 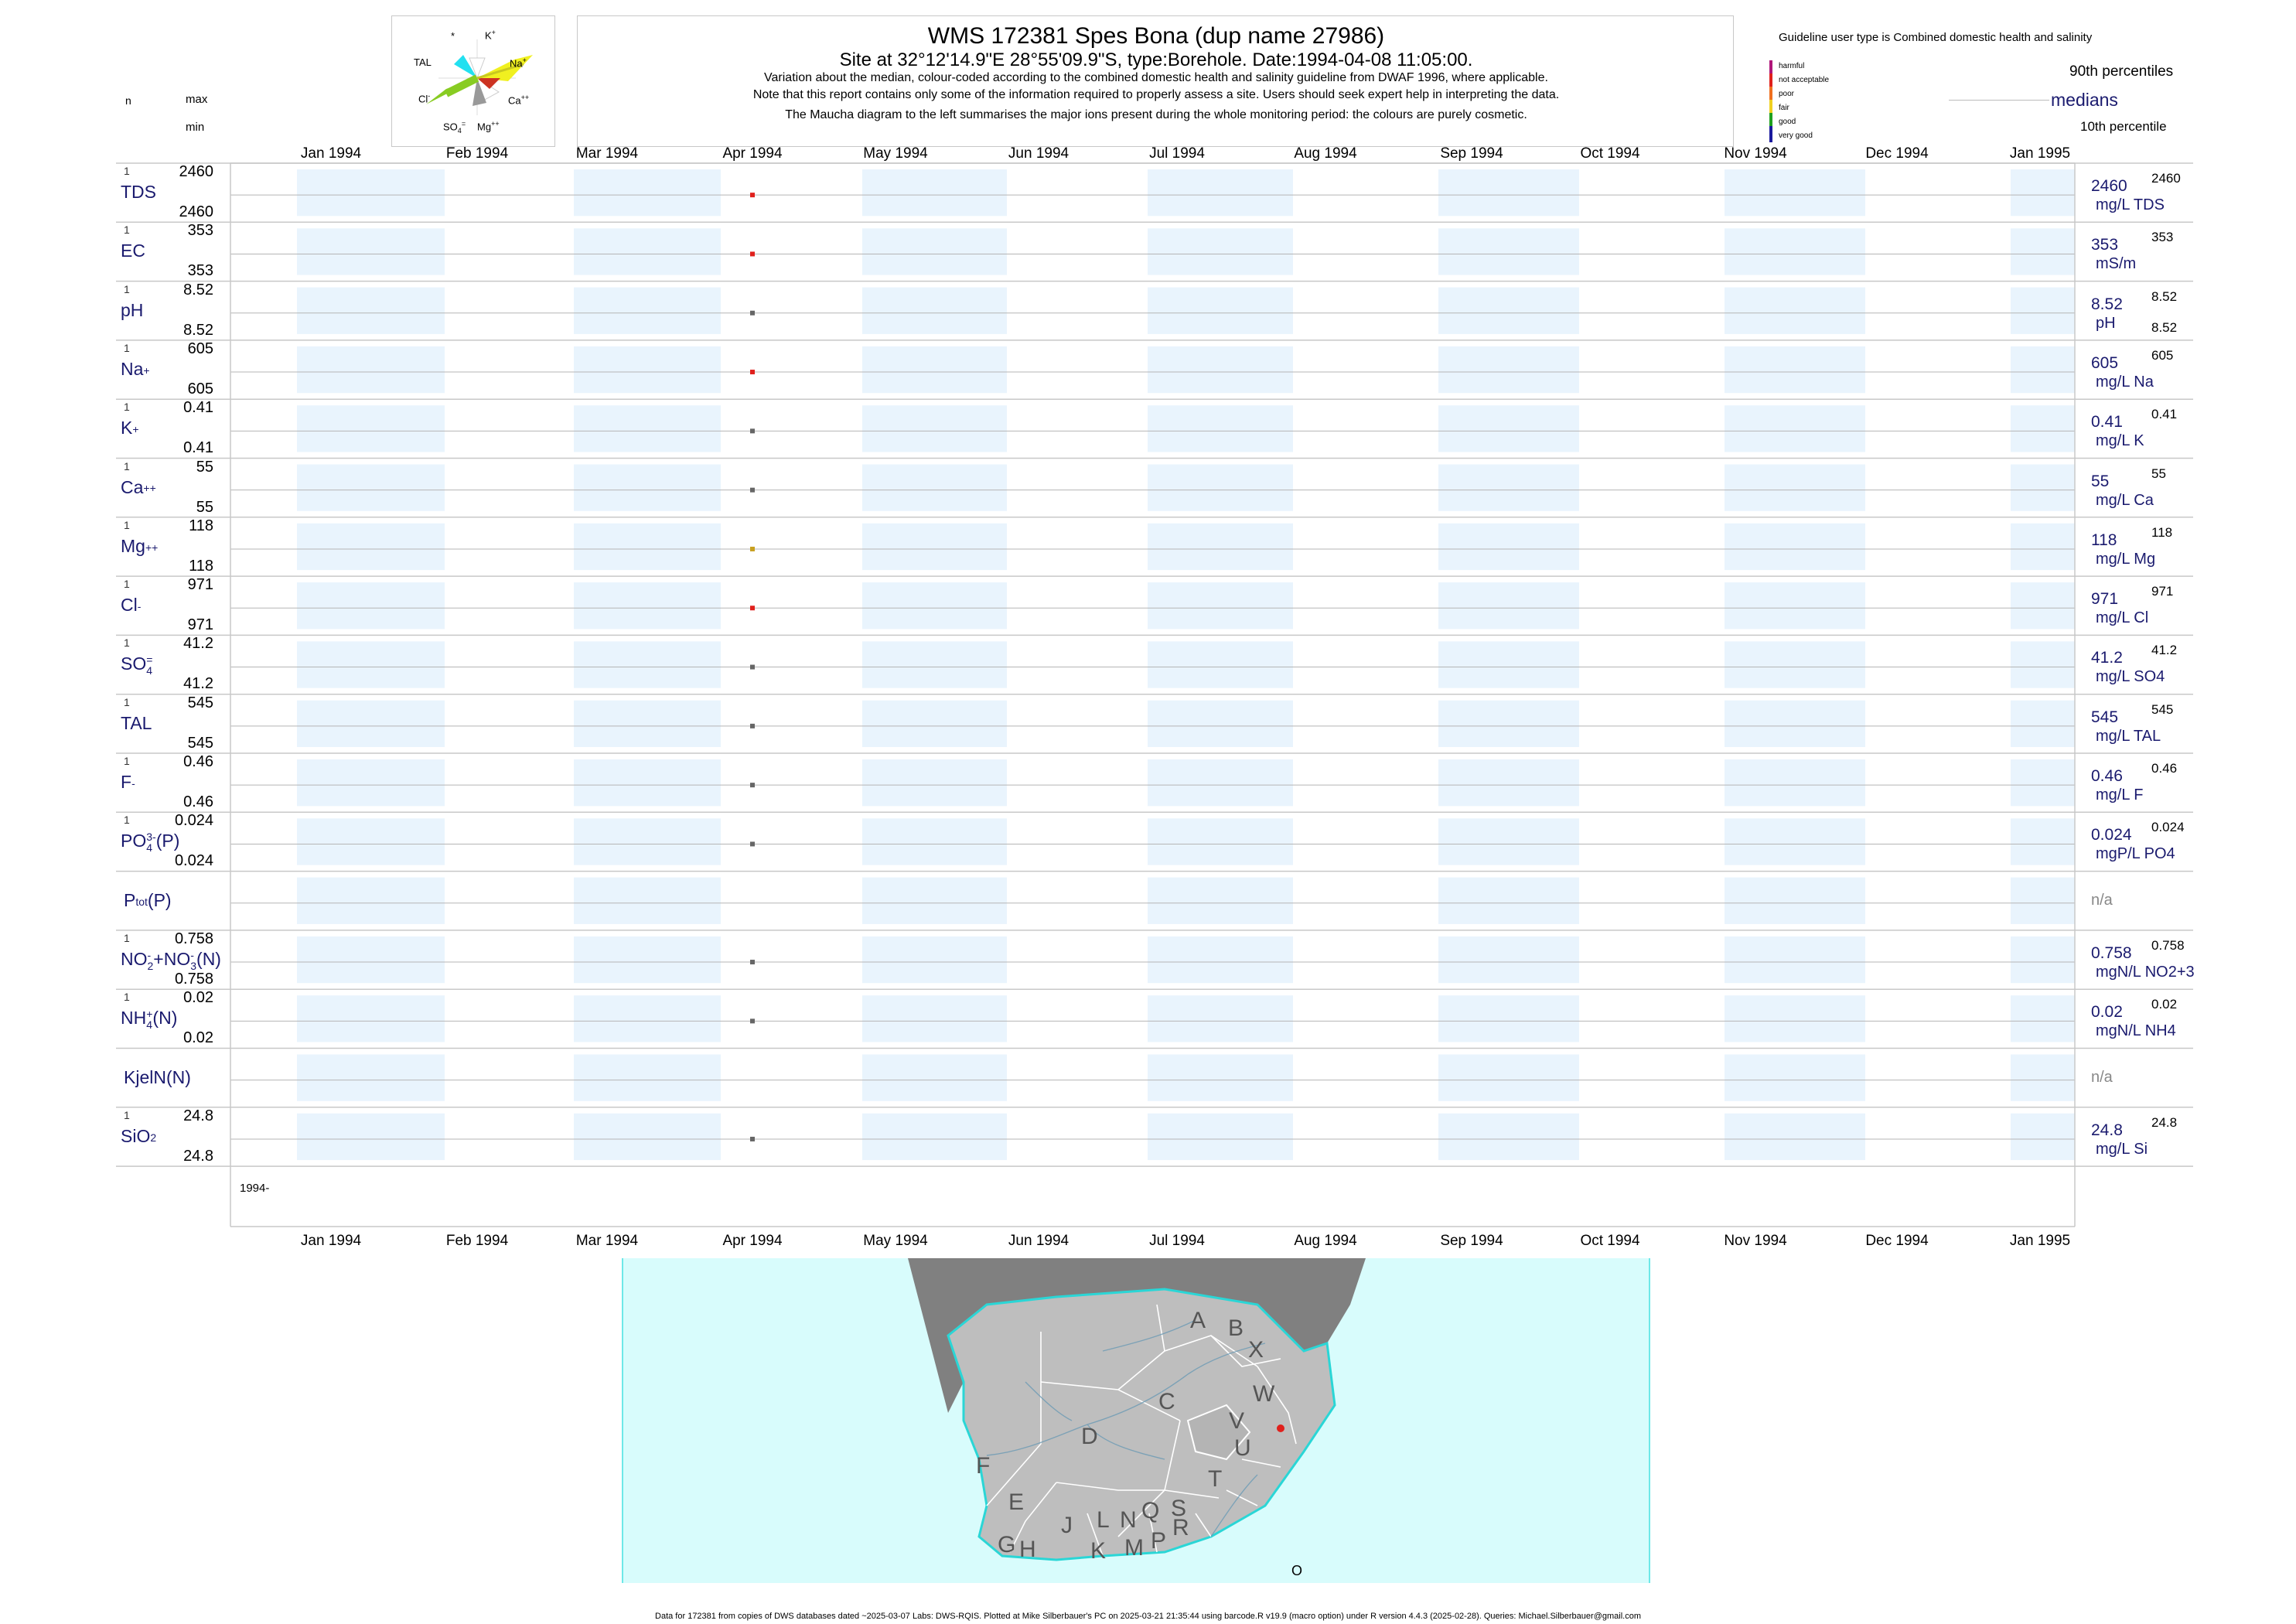 What do you see at coordinates (1039, 1241) in the screenshot?
I see `month-label-bottom: Jun 1994` at bounding box center [1039, 1241].